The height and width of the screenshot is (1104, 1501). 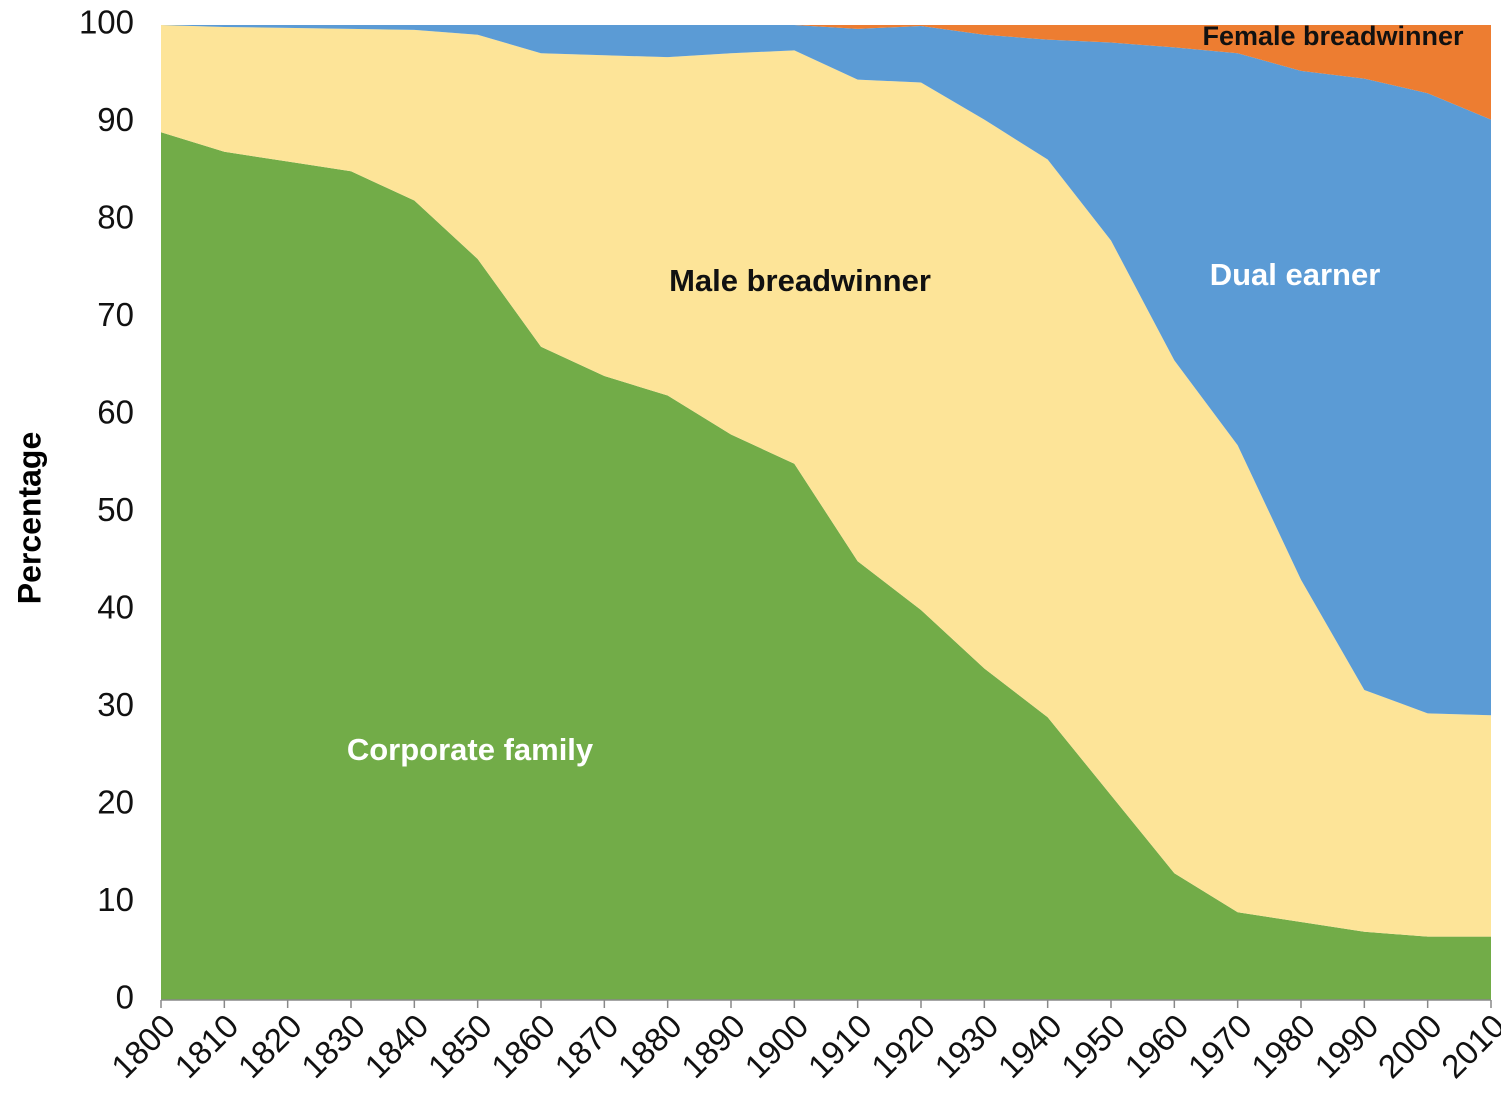 I want to click on y-tick-label: 80, so click(x=115, y=217).